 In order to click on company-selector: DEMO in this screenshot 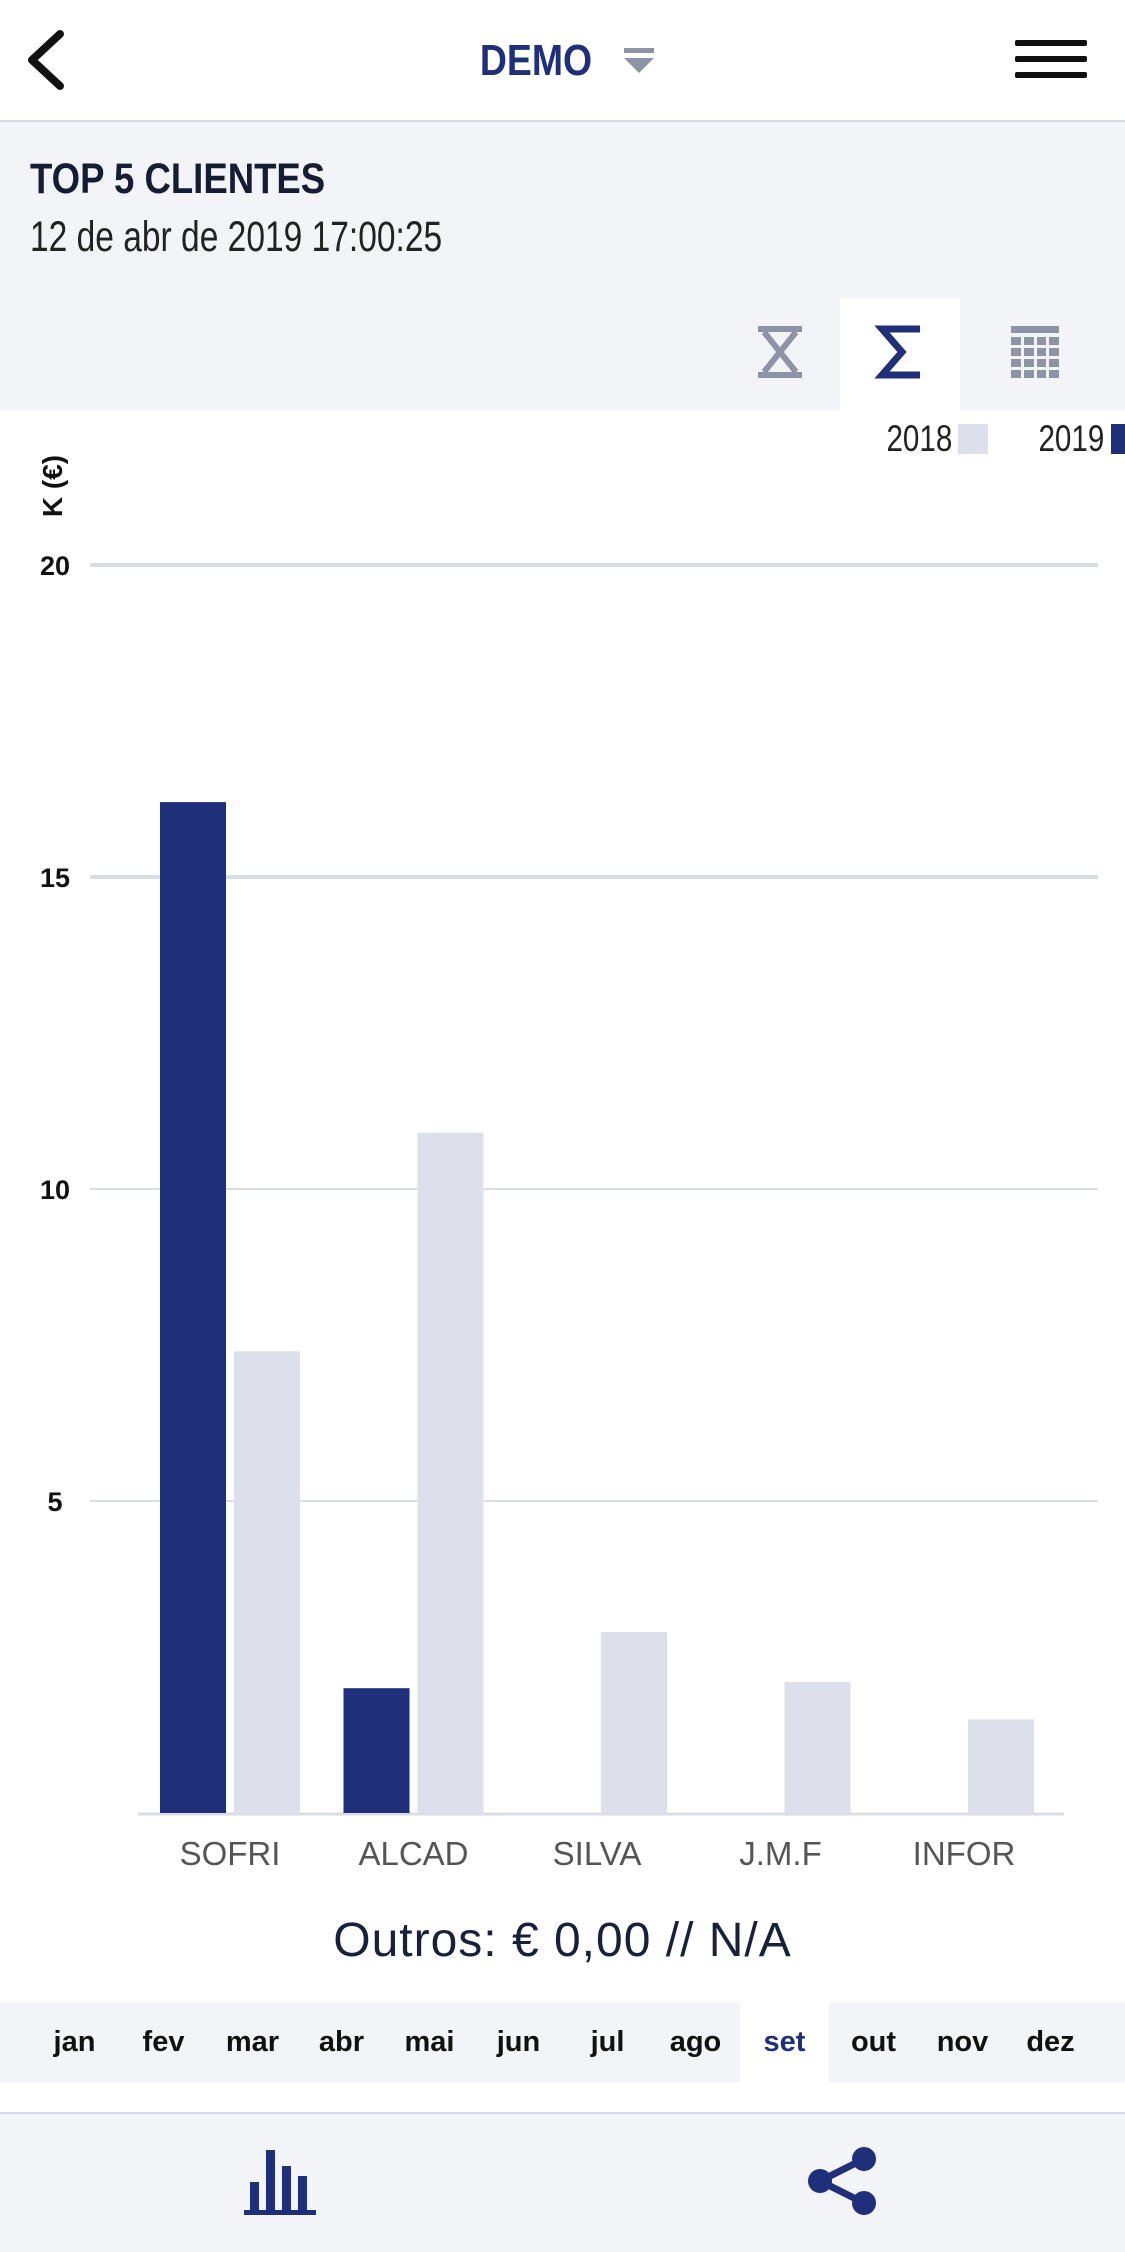, I will do `click(562, 61)`.